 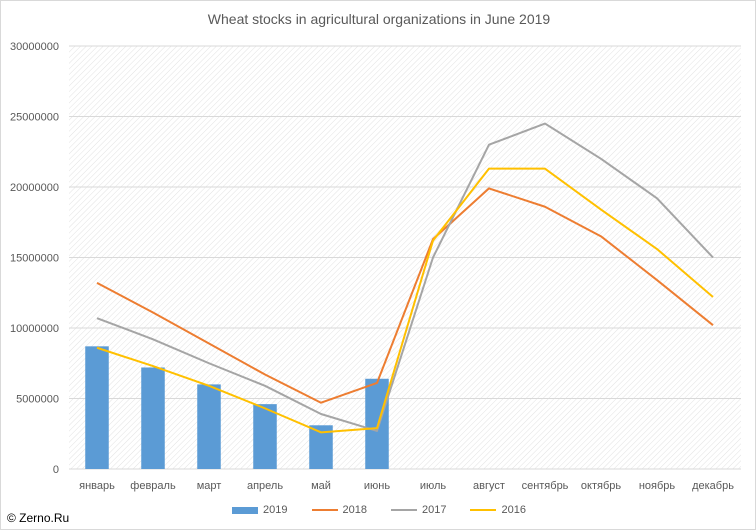 What do you see at coordinates (433, 486) in the screenshot?
I see `x-tick-label: июль` at bounding box center [433, 486].